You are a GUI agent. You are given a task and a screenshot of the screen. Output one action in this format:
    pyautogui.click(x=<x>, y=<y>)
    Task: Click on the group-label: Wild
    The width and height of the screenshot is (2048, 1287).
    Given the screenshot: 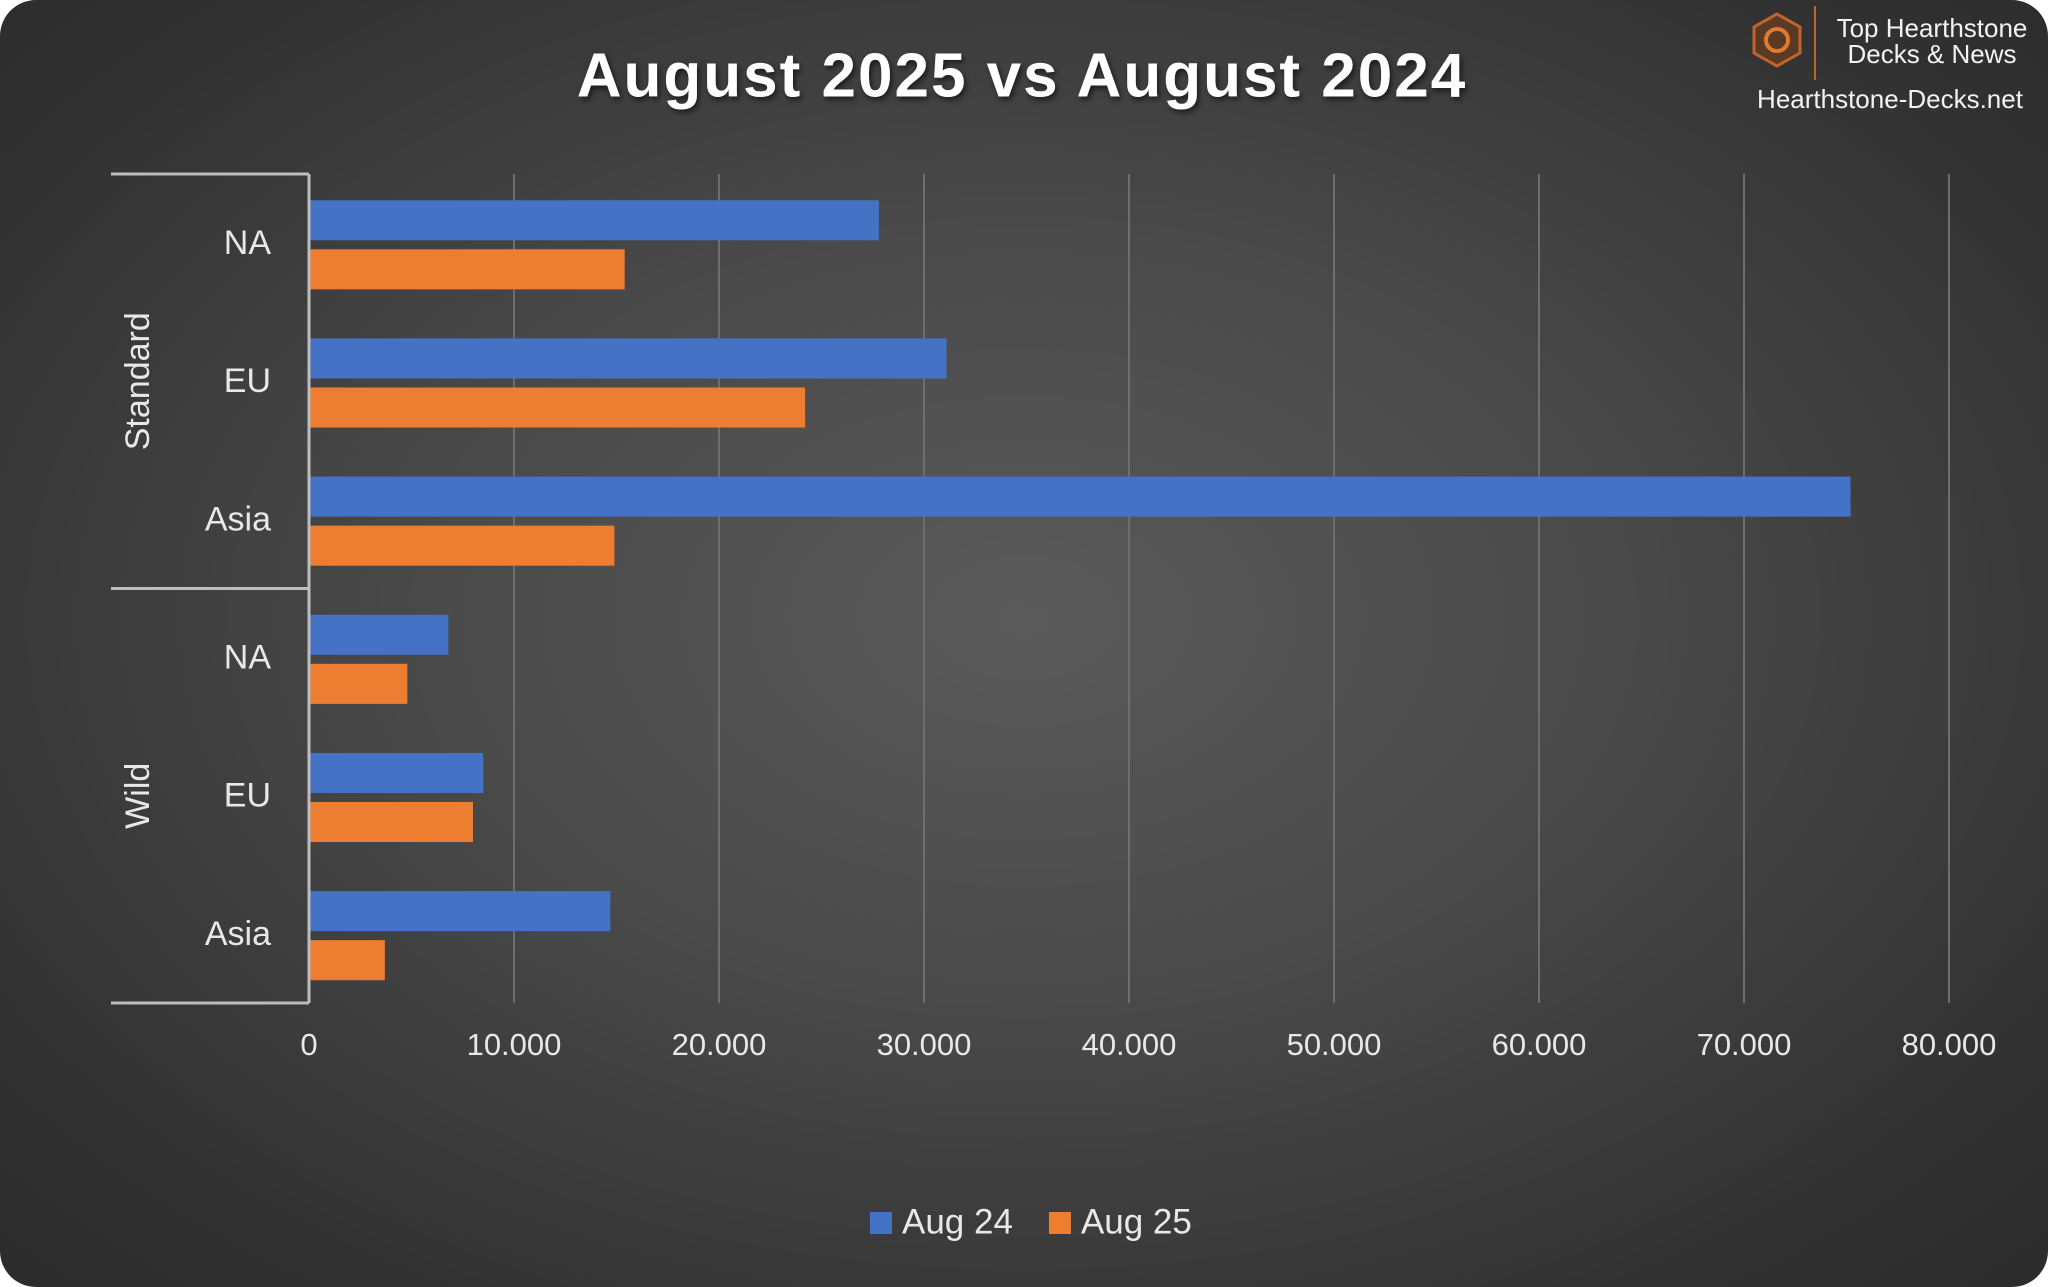 What is the action you would take?
    pyautogui.click(x=138, y=796)
    